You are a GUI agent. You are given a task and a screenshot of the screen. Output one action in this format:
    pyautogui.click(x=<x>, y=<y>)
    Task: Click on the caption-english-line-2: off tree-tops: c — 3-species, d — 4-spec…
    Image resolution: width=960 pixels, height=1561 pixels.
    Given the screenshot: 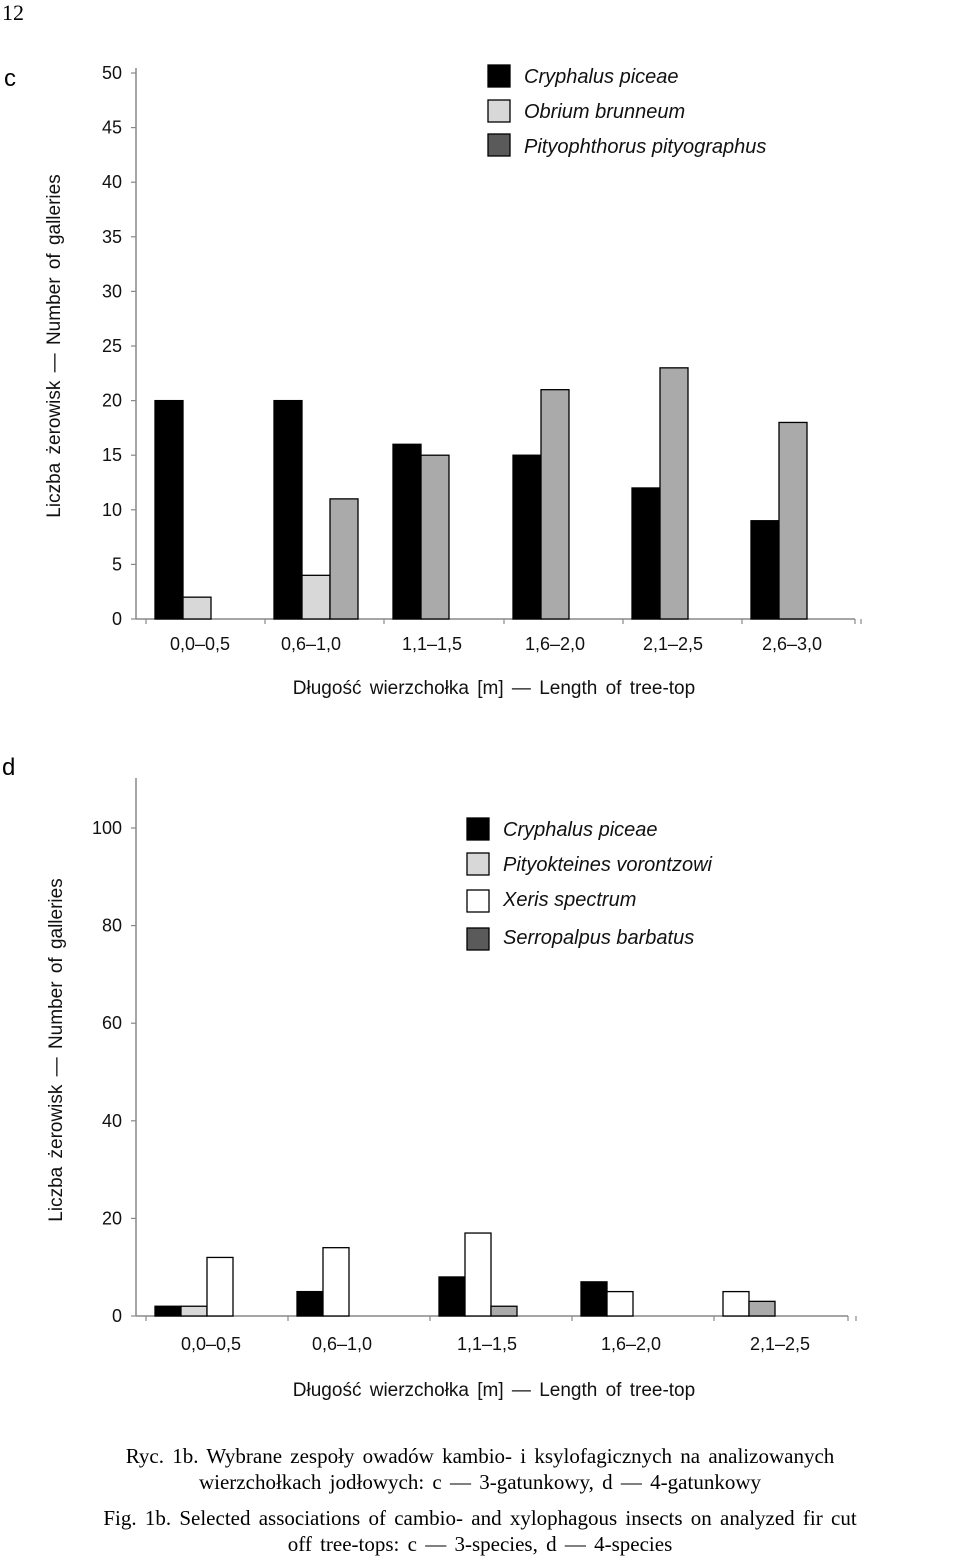 What is the action you would take?
    pyautogui.click(x=480, y=1544)
    